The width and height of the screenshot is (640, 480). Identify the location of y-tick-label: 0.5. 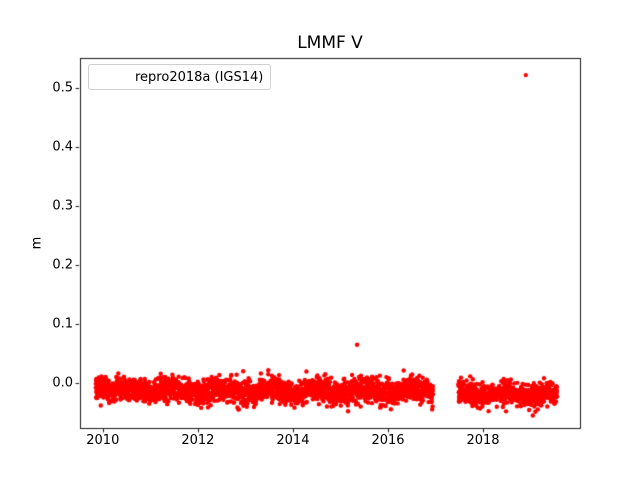
(62, 88).